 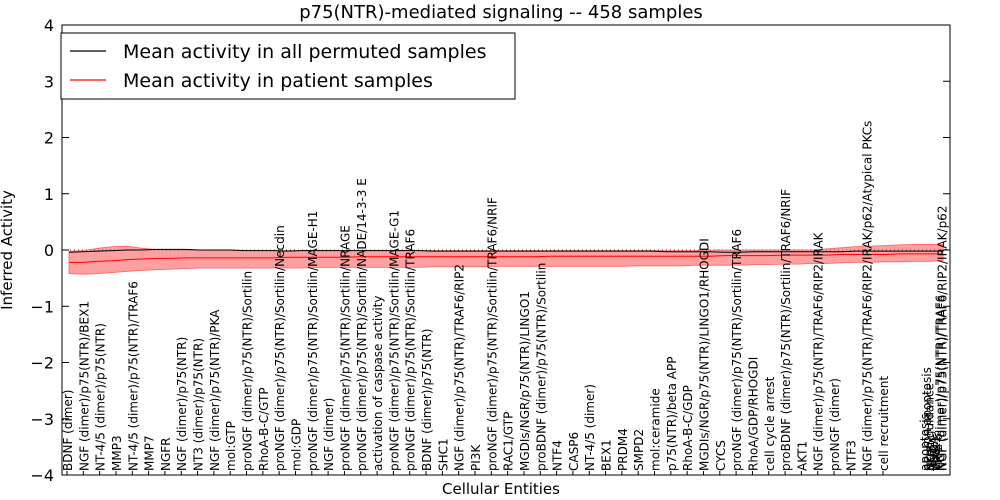 I want to click on y-tick-label: 4, so click(x=49, y=25).